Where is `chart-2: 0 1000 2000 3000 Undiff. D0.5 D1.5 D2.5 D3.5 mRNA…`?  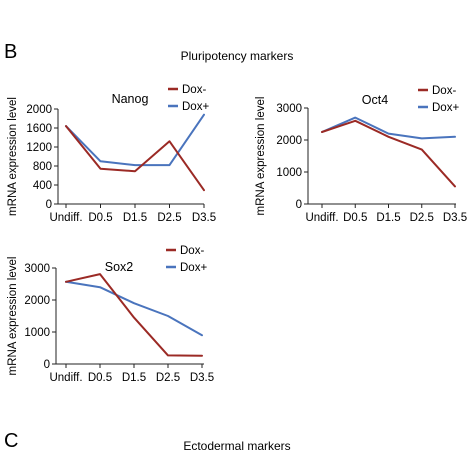 chart-2: 0 1000 2000 3000 Undiff. D0.5 D1.5 D2.5 D3.5 mRNA… is located at coordinates (110, 314).